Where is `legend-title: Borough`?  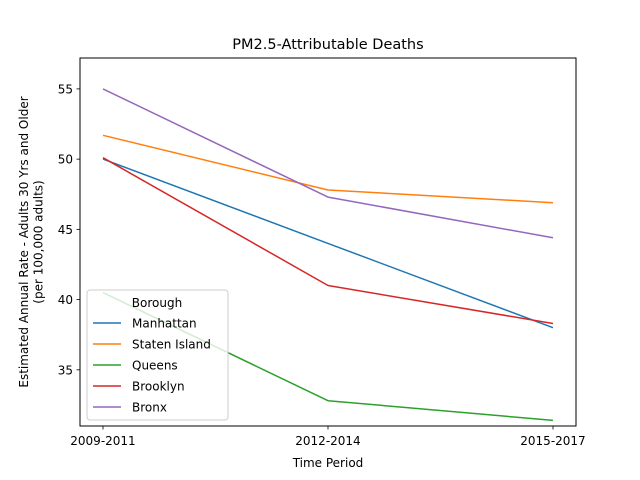 legend-title: Borough is located at coordinates (157, 303).